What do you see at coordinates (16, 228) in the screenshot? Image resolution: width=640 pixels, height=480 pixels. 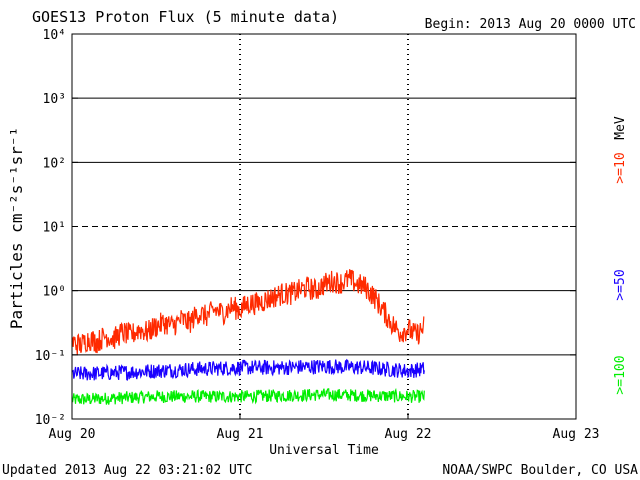 I see `y-axis-label: Particles cm⁻²s⁻¹sr⁻¹` at bounding box center [16, 228].